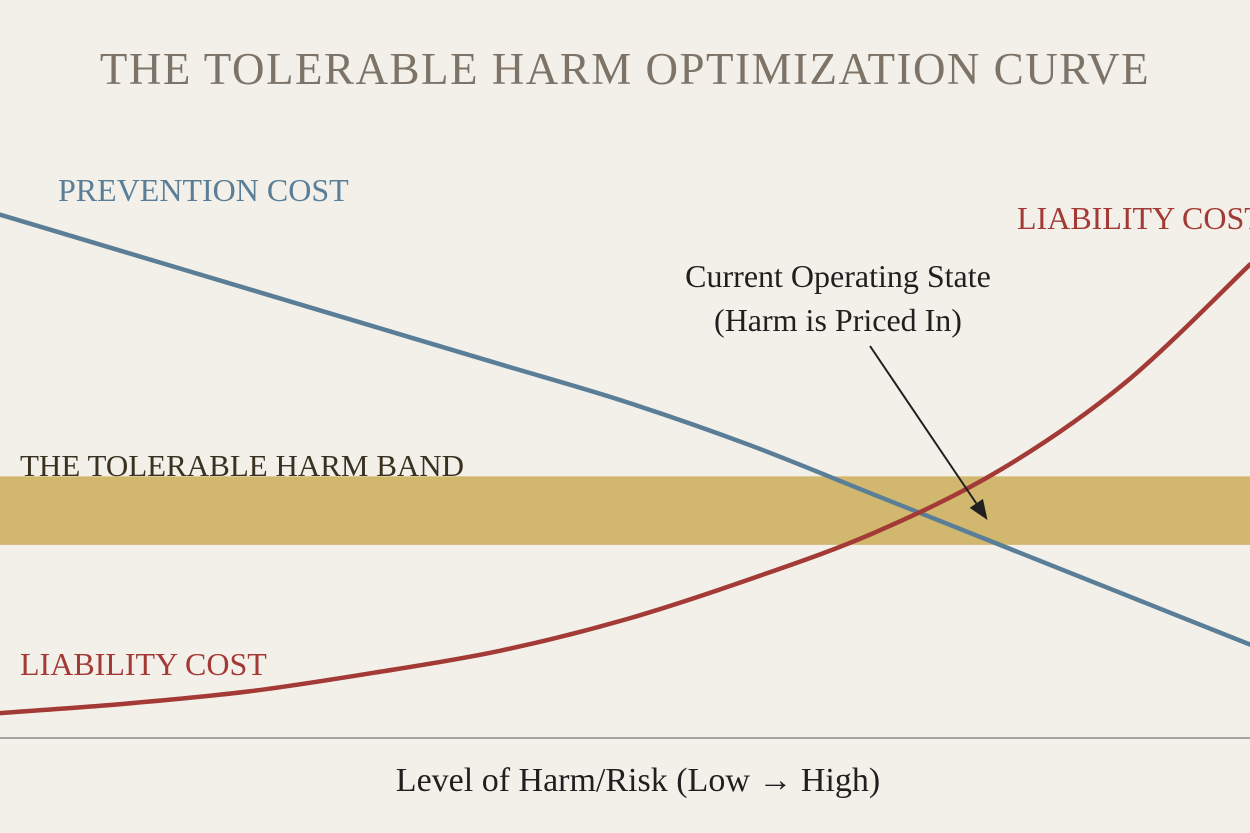 The image size is (1250, 833). What do you see at coordinates (923, 424) in the screenshot?
I see `annotation-arrow` at bounding box center [923, 424].